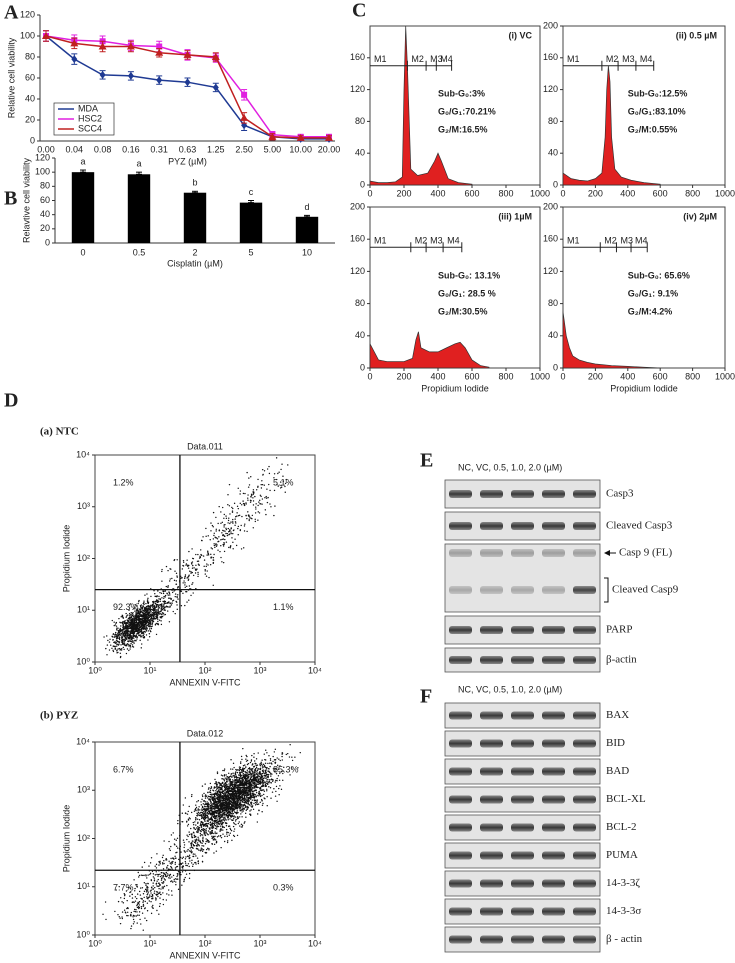  I want to click on x-tick-label: 10⁰, so click(95, 943).